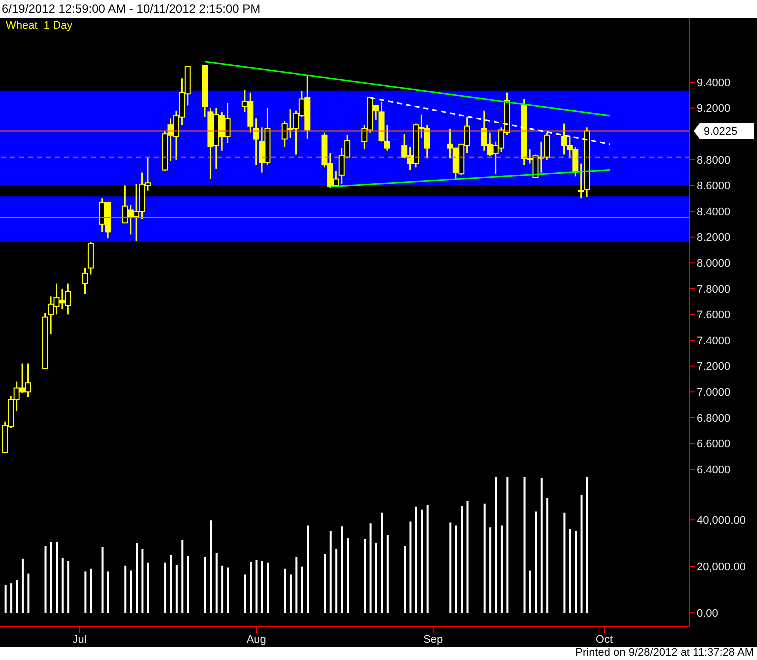 The image size is (757, 660). What do you see at coordinates (714, 160) in the screenshot?
I see `y-tick-label: 8.8000` at bounding box center [714, 160].